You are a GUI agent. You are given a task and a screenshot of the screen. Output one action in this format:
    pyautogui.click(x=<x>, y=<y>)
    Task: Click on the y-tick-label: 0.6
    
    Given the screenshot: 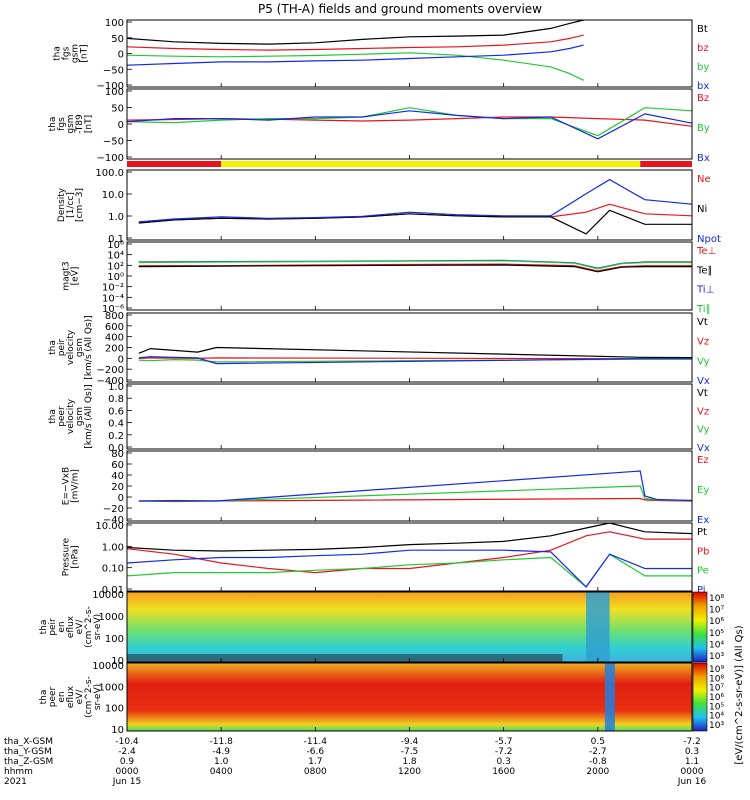 What is the action you would take?
    pyautogui.click(x=116, y=411)
    